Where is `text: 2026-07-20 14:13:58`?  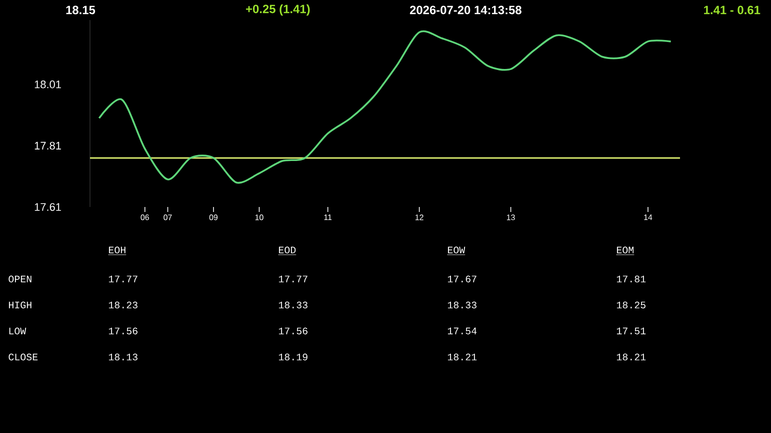
text: 2026-07-20 14:13:58 is located at coordinates (466, 10).